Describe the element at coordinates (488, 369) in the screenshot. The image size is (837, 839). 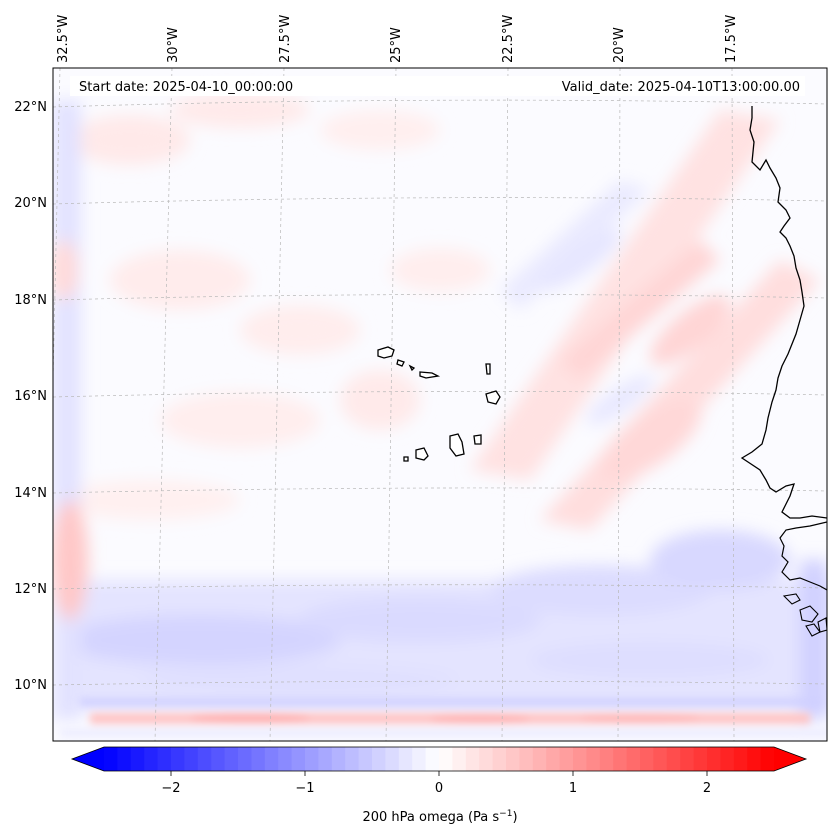
I see `sal-island` at that location.